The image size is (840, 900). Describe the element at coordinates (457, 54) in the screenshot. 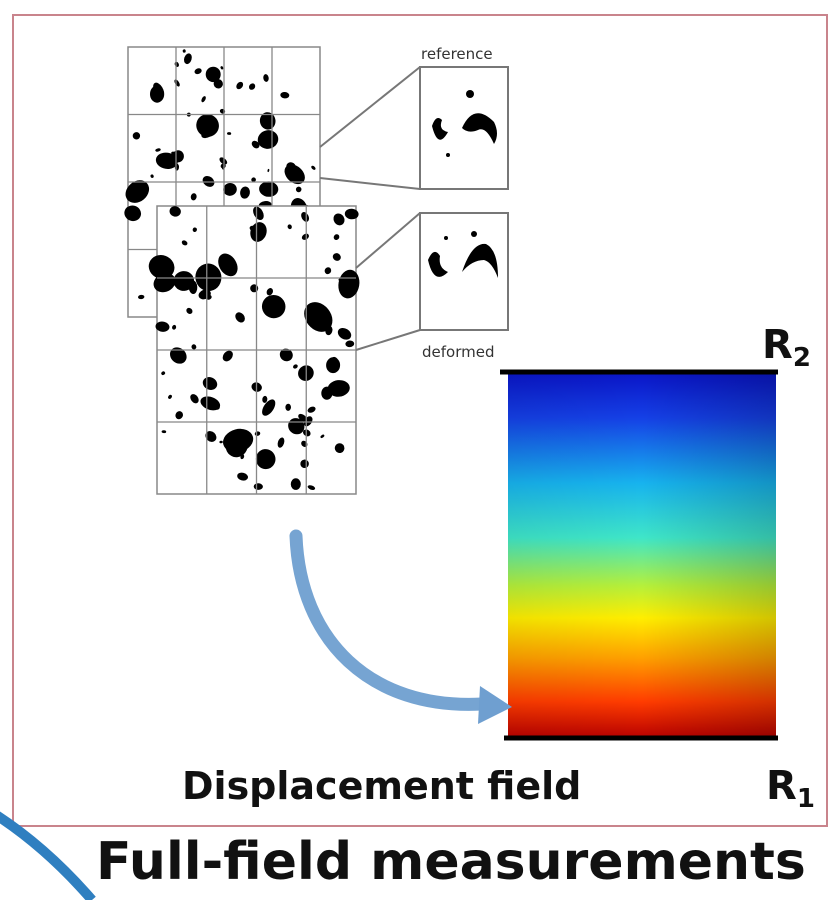

I see `reference-label: reference` at that location.